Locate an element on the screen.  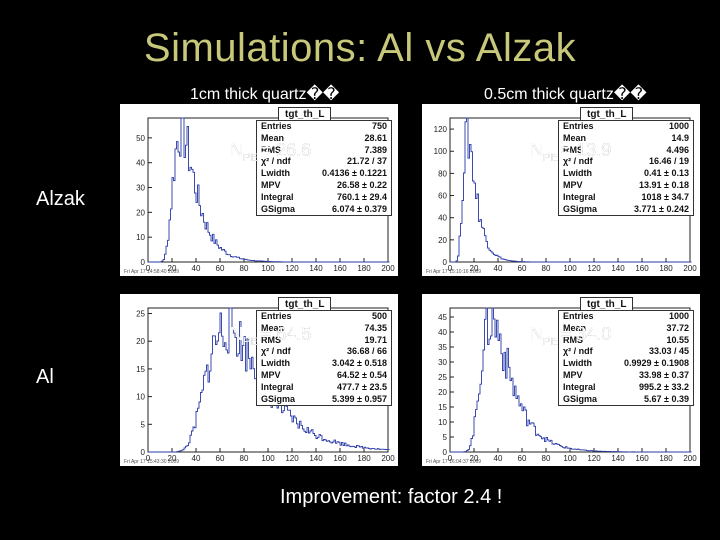
stats-row: GSigma 5.67 ± 0.39 is located at coordinates (626, 400).